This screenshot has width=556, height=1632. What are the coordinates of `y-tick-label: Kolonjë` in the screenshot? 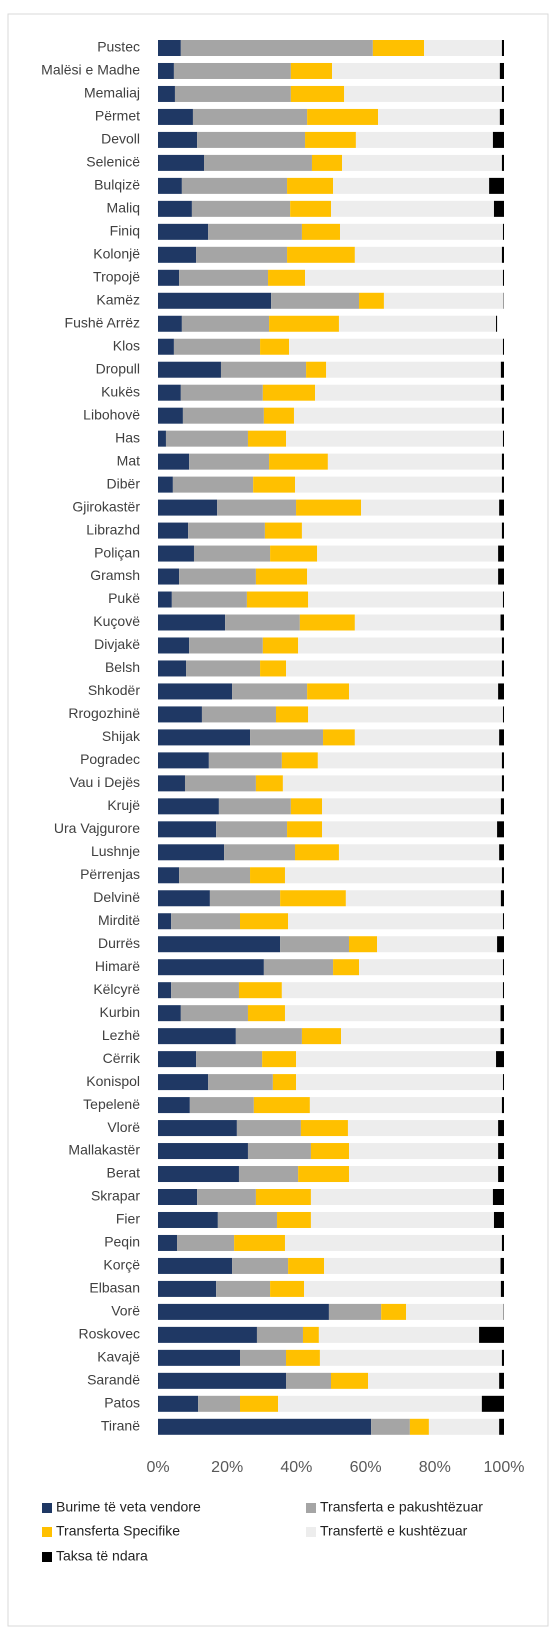 It's located at (116, 254).